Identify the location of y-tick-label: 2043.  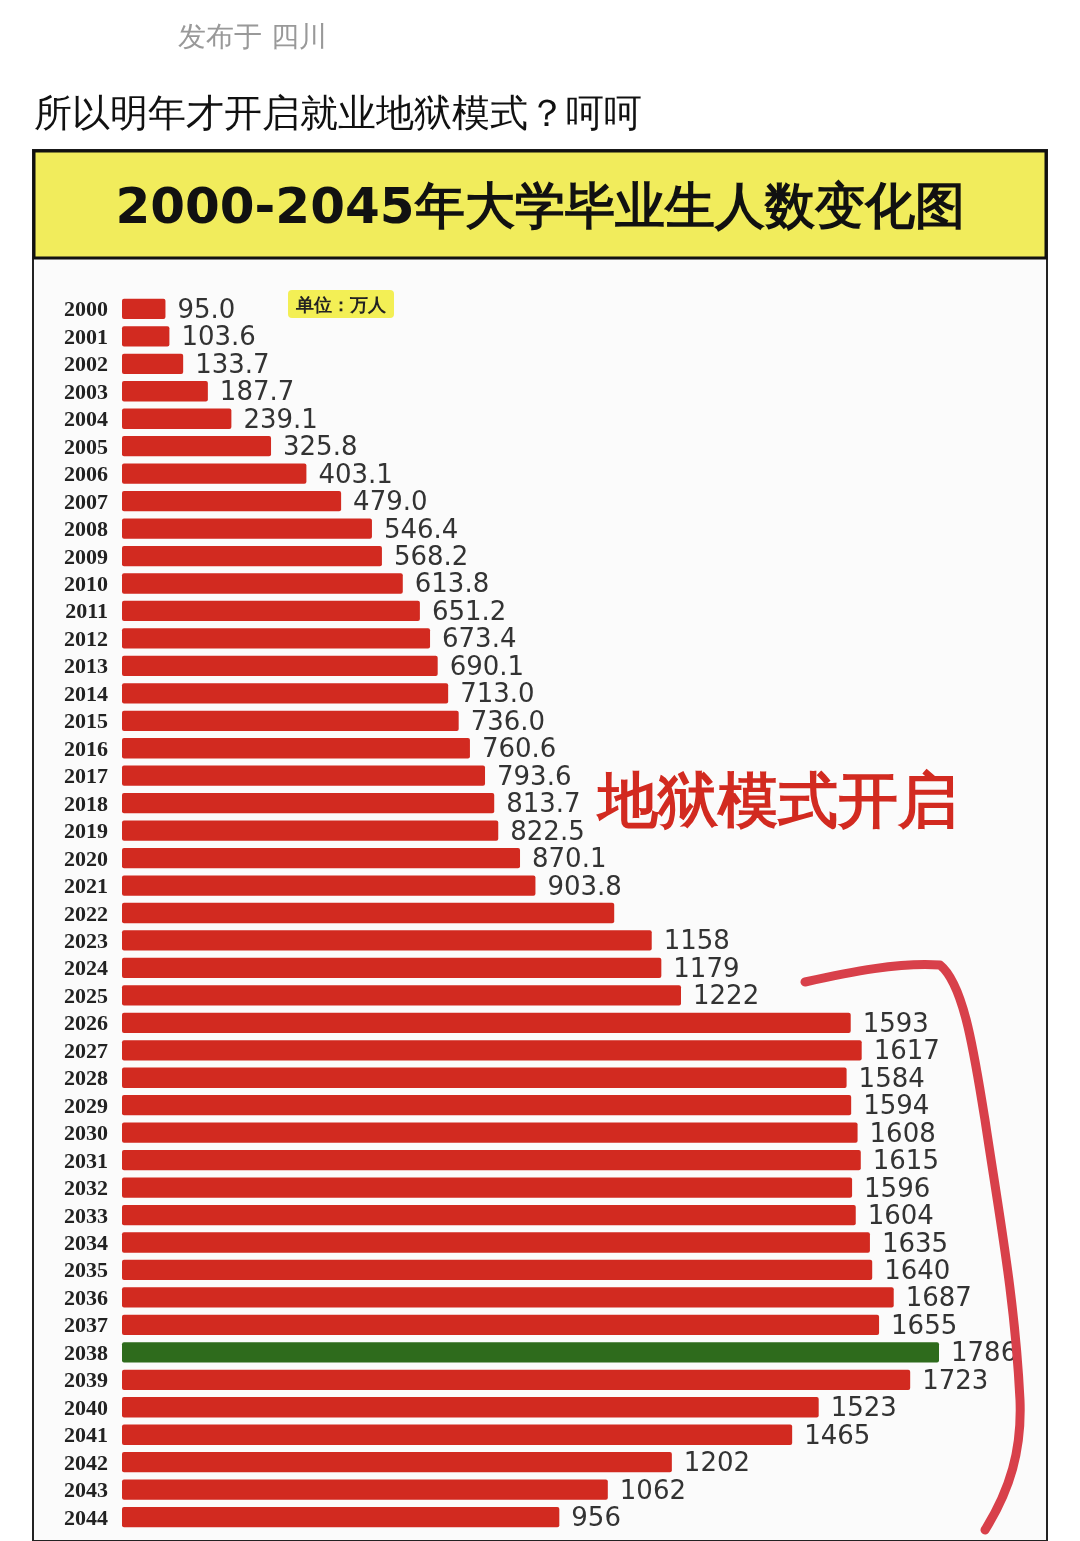
(86, 1490).